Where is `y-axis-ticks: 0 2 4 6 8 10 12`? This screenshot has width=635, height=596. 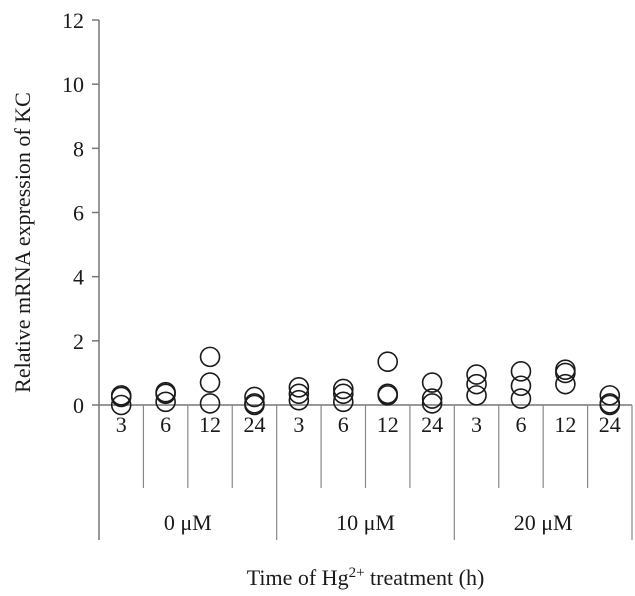
y-axis-ticks: 0 2 4 6 8 10 12 is located at coordinates (80, 213).